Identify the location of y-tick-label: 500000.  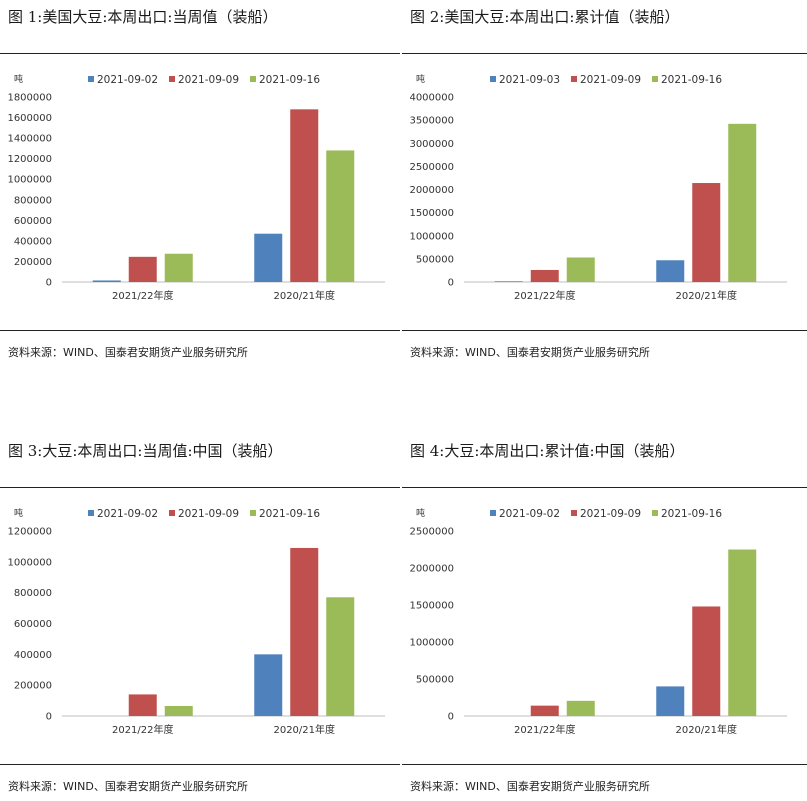
(435, 680).